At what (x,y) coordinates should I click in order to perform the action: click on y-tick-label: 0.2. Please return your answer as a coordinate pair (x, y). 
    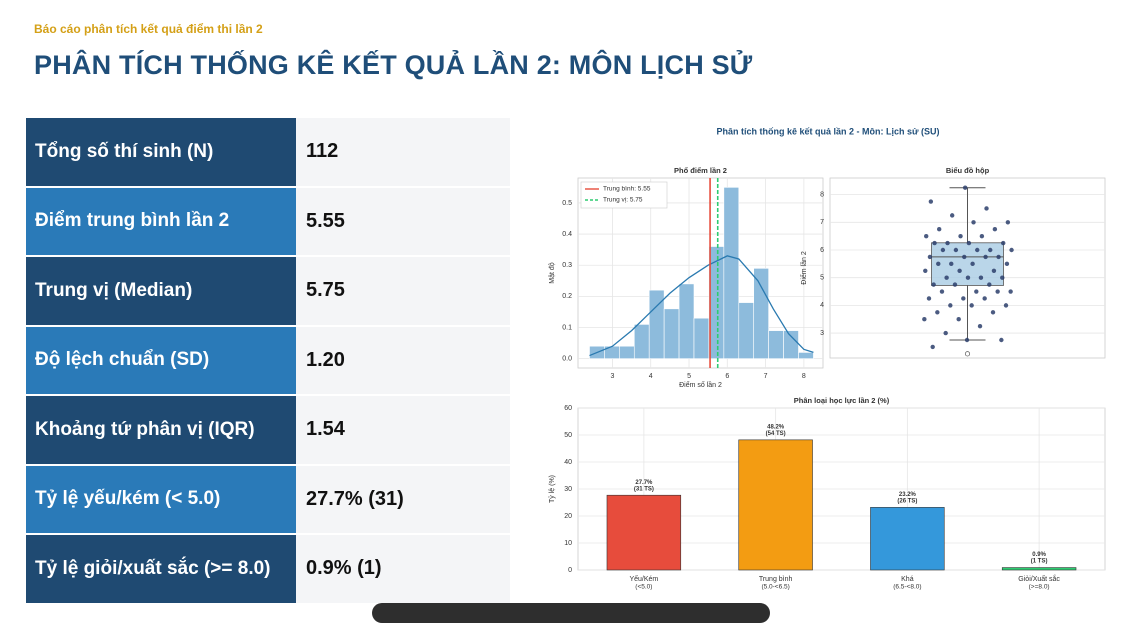
    Looking at the image, I should click on (567, 296).